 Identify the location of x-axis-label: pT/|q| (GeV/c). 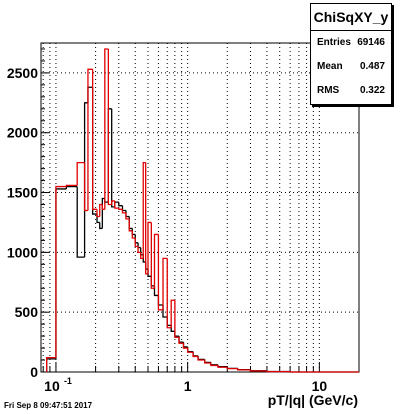
(313, 400).